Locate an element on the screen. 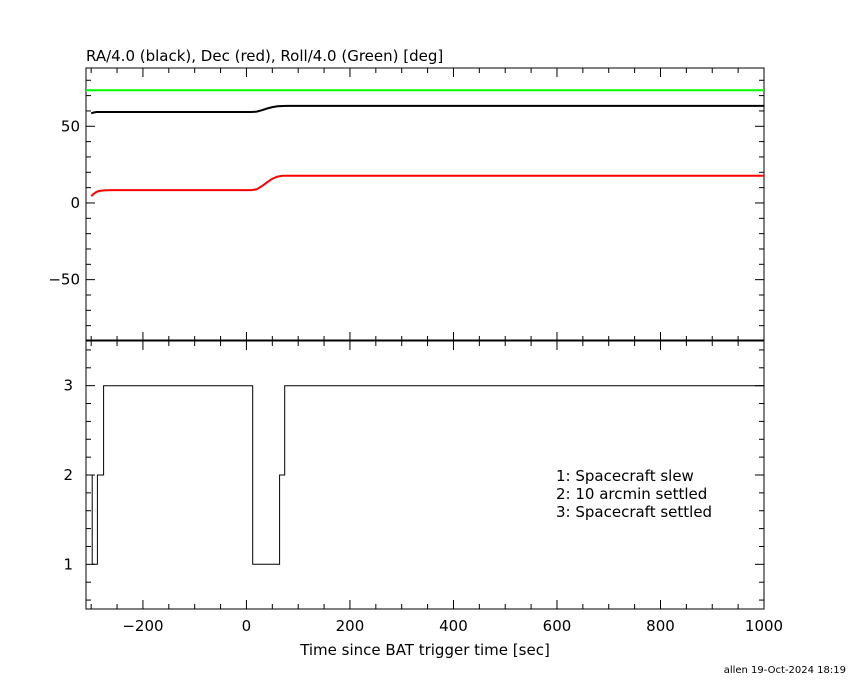  y-tick-label: 3 is located at coordinates (68, 386).